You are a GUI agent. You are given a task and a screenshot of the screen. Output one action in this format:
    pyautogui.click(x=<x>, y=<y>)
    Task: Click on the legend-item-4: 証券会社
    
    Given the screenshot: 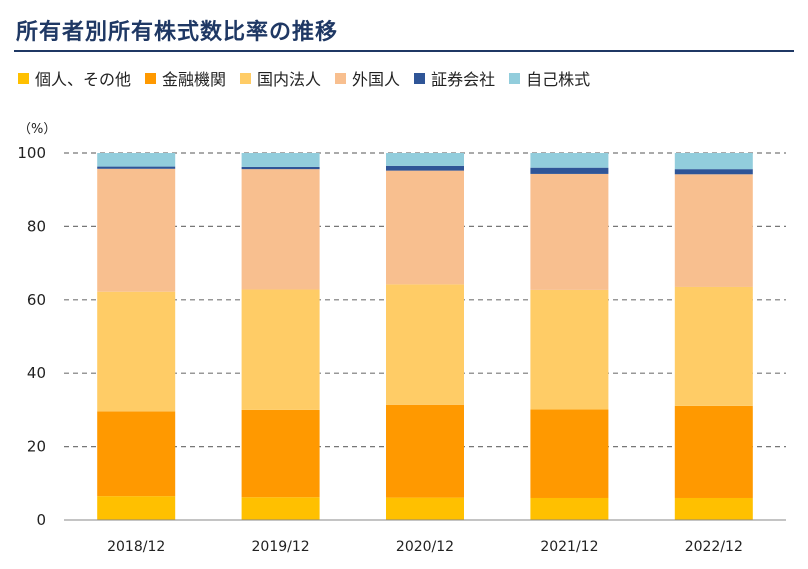 What is the action you would take?
    pyautogui.click(x=454, y=78)
    